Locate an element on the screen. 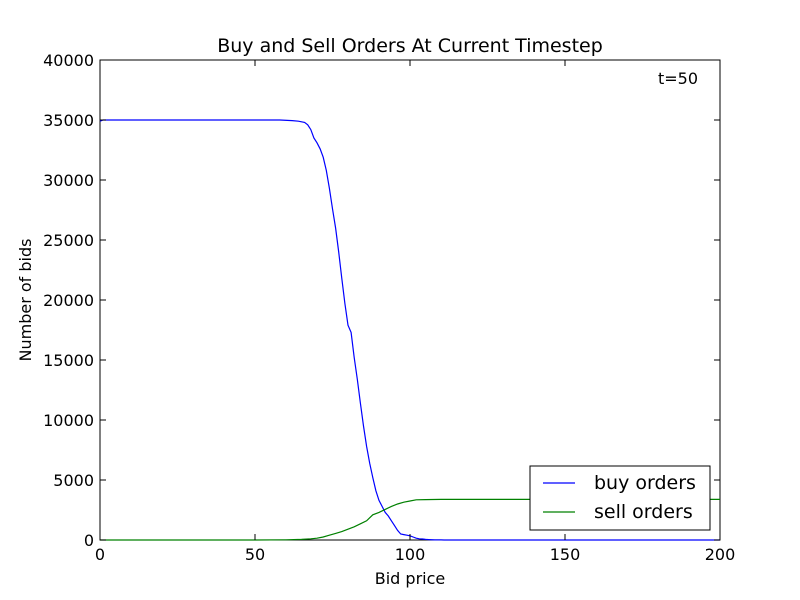 The image size is (800, 600). x-axis-title: Bid price is located at coordinates (410, 578).